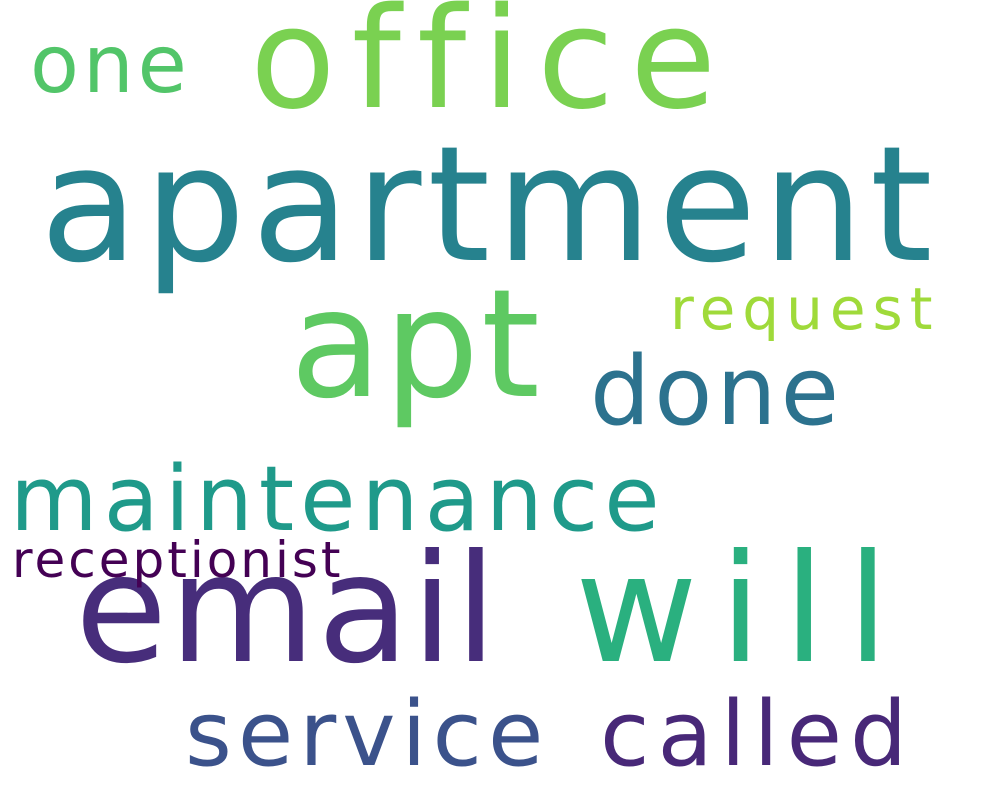 The height and width of the screenshot is (800, 1000). Describe the element at coordinates (758, 734) in the screenshot. I see `word-called: called` at that location.